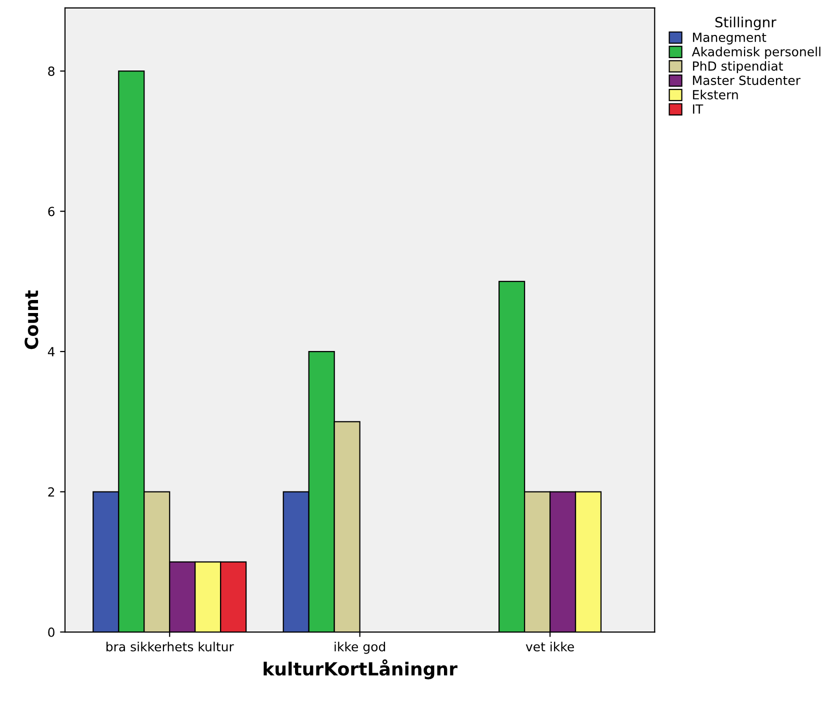 This screenshot has width=827, height=702. I want to click on legend-label: PhD stipendiat, so click(738, 67).